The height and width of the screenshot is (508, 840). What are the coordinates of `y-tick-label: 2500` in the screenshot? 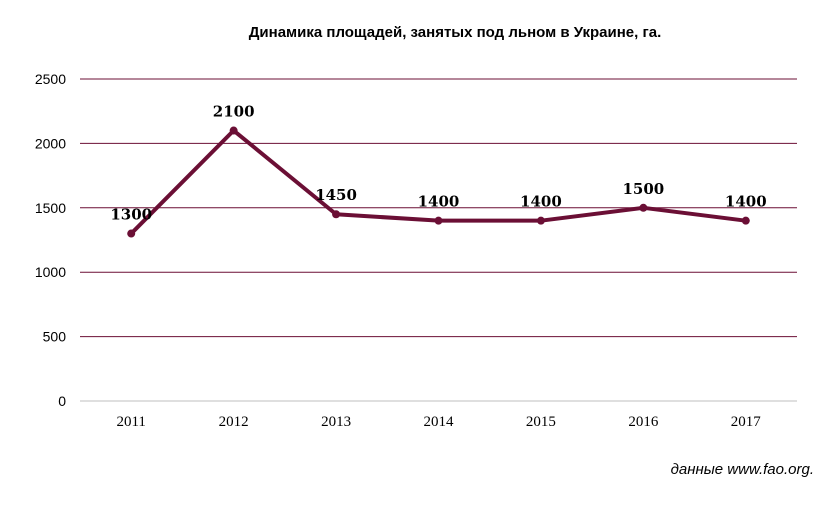 It's located at (50, 79).